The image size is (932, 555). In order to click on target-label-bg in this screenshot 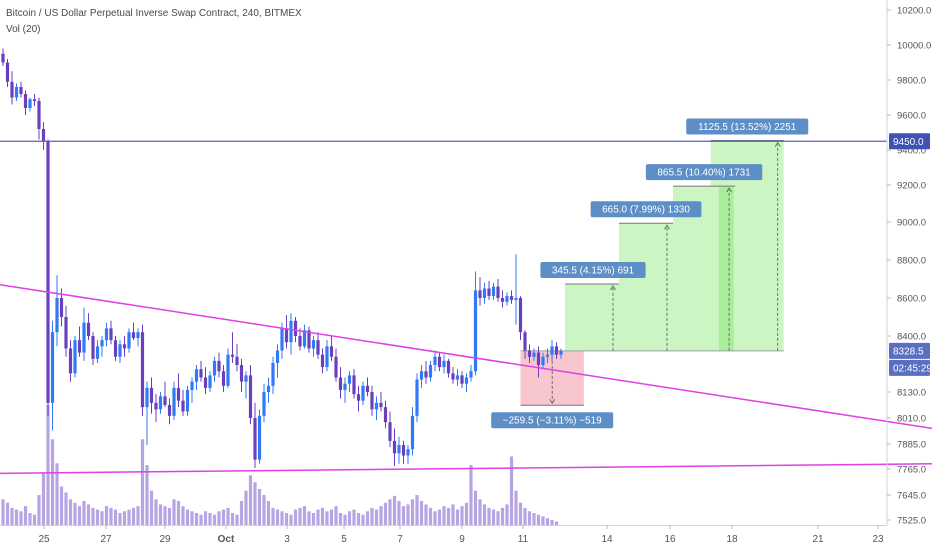, I will do `click(704, 172)`.